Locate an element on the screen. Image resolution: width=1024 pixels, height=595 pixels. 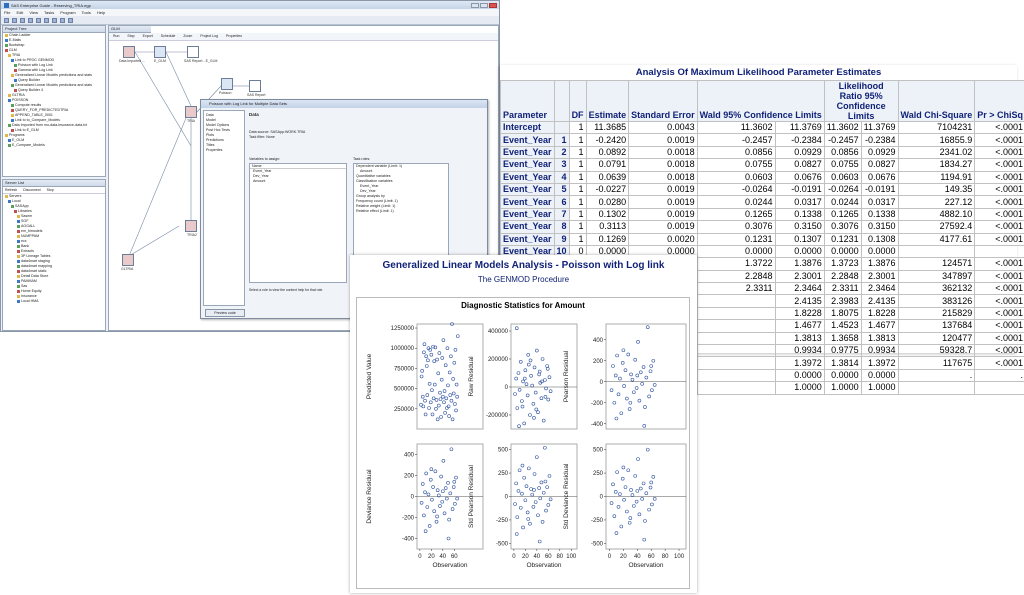
project-tree-item: QUERY_FOR_PREDICTEDTRIA is located at coordinates (54, 110).